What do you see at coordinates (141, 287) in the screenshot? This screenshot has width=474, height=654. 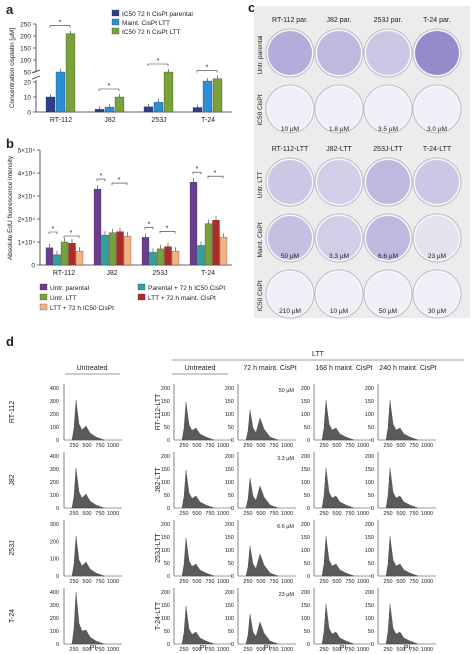 I see `b-legend-swatch` at bounding box center [141, 287].